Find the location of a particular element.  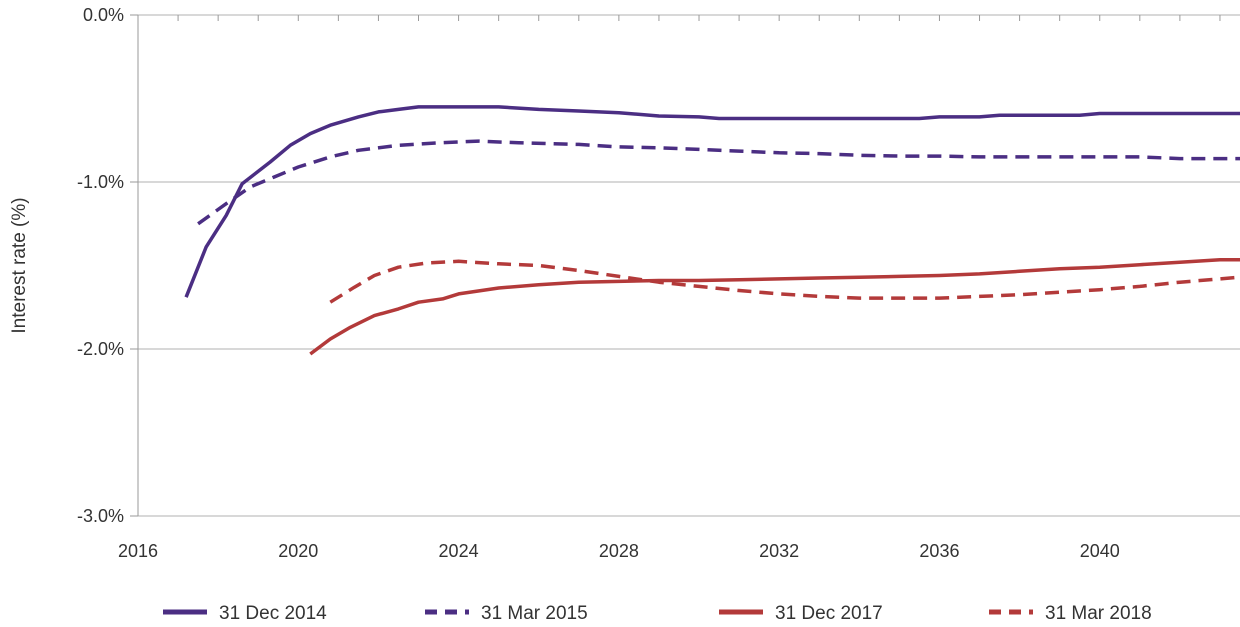

x-tick-label: 2040 is located at coordinates (1100, 551).